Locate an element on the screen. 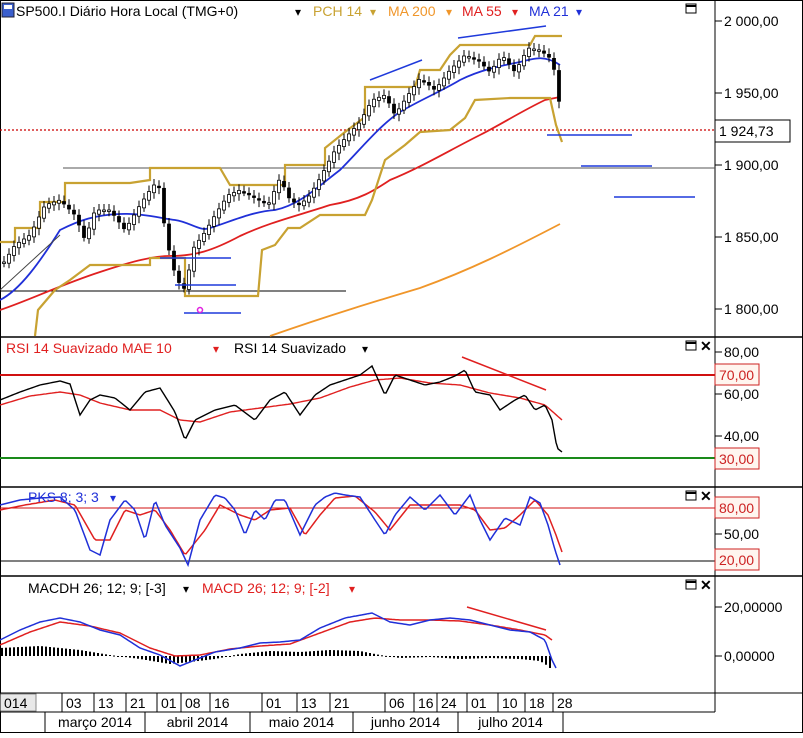  rsi-tick: 60,00 is located at coordinates (741, 394).